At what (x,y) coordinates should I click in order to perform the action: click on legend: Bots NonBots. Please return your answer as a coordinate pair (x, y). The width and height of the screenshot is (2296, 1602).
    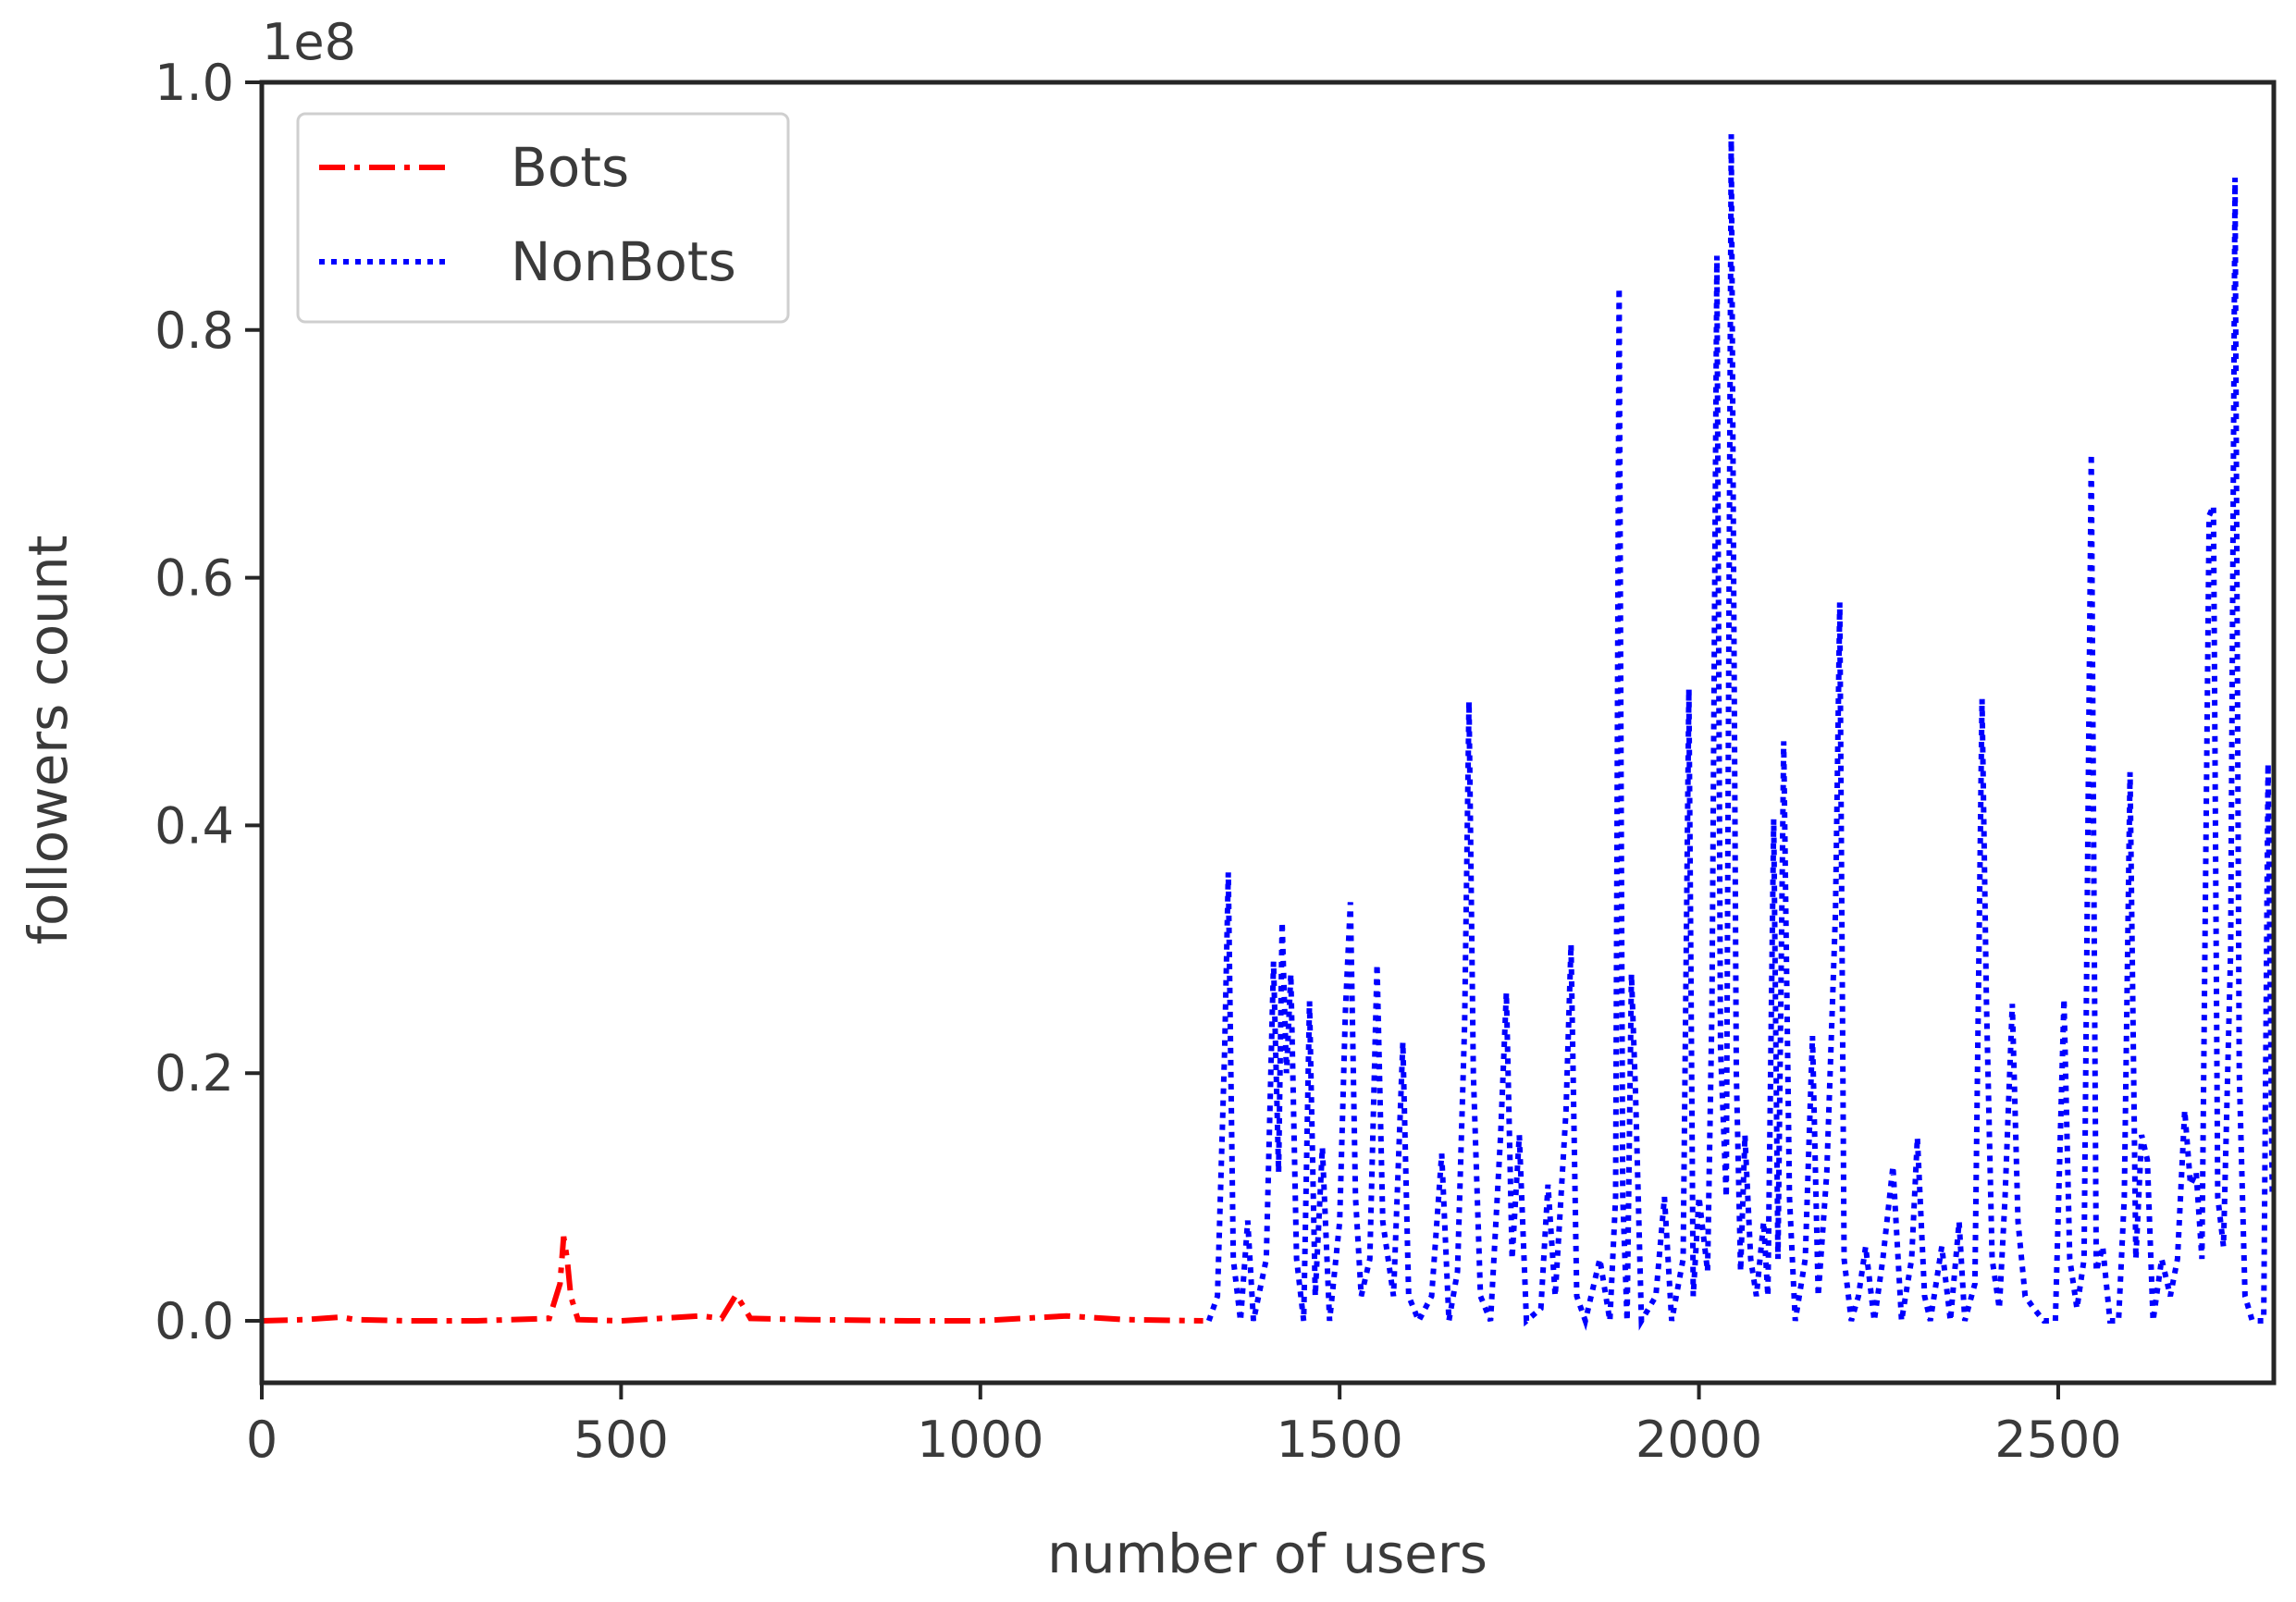
    Looking at the image, I should click on (543, 218).